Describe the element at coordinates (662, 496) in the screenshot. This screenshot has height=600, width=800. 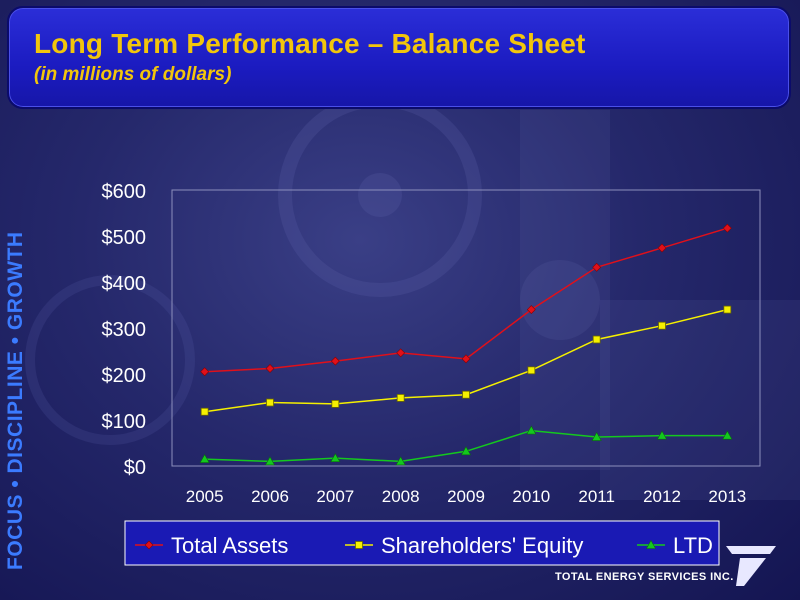
I see `x-tick-label: 2012` at that location.